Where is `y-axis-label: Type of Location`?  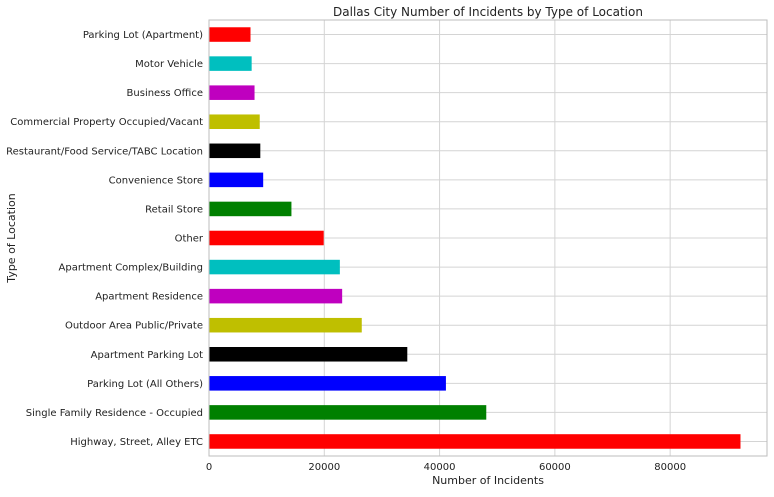
y-axis-label: Type of Location is located at coordinates (11, 238).